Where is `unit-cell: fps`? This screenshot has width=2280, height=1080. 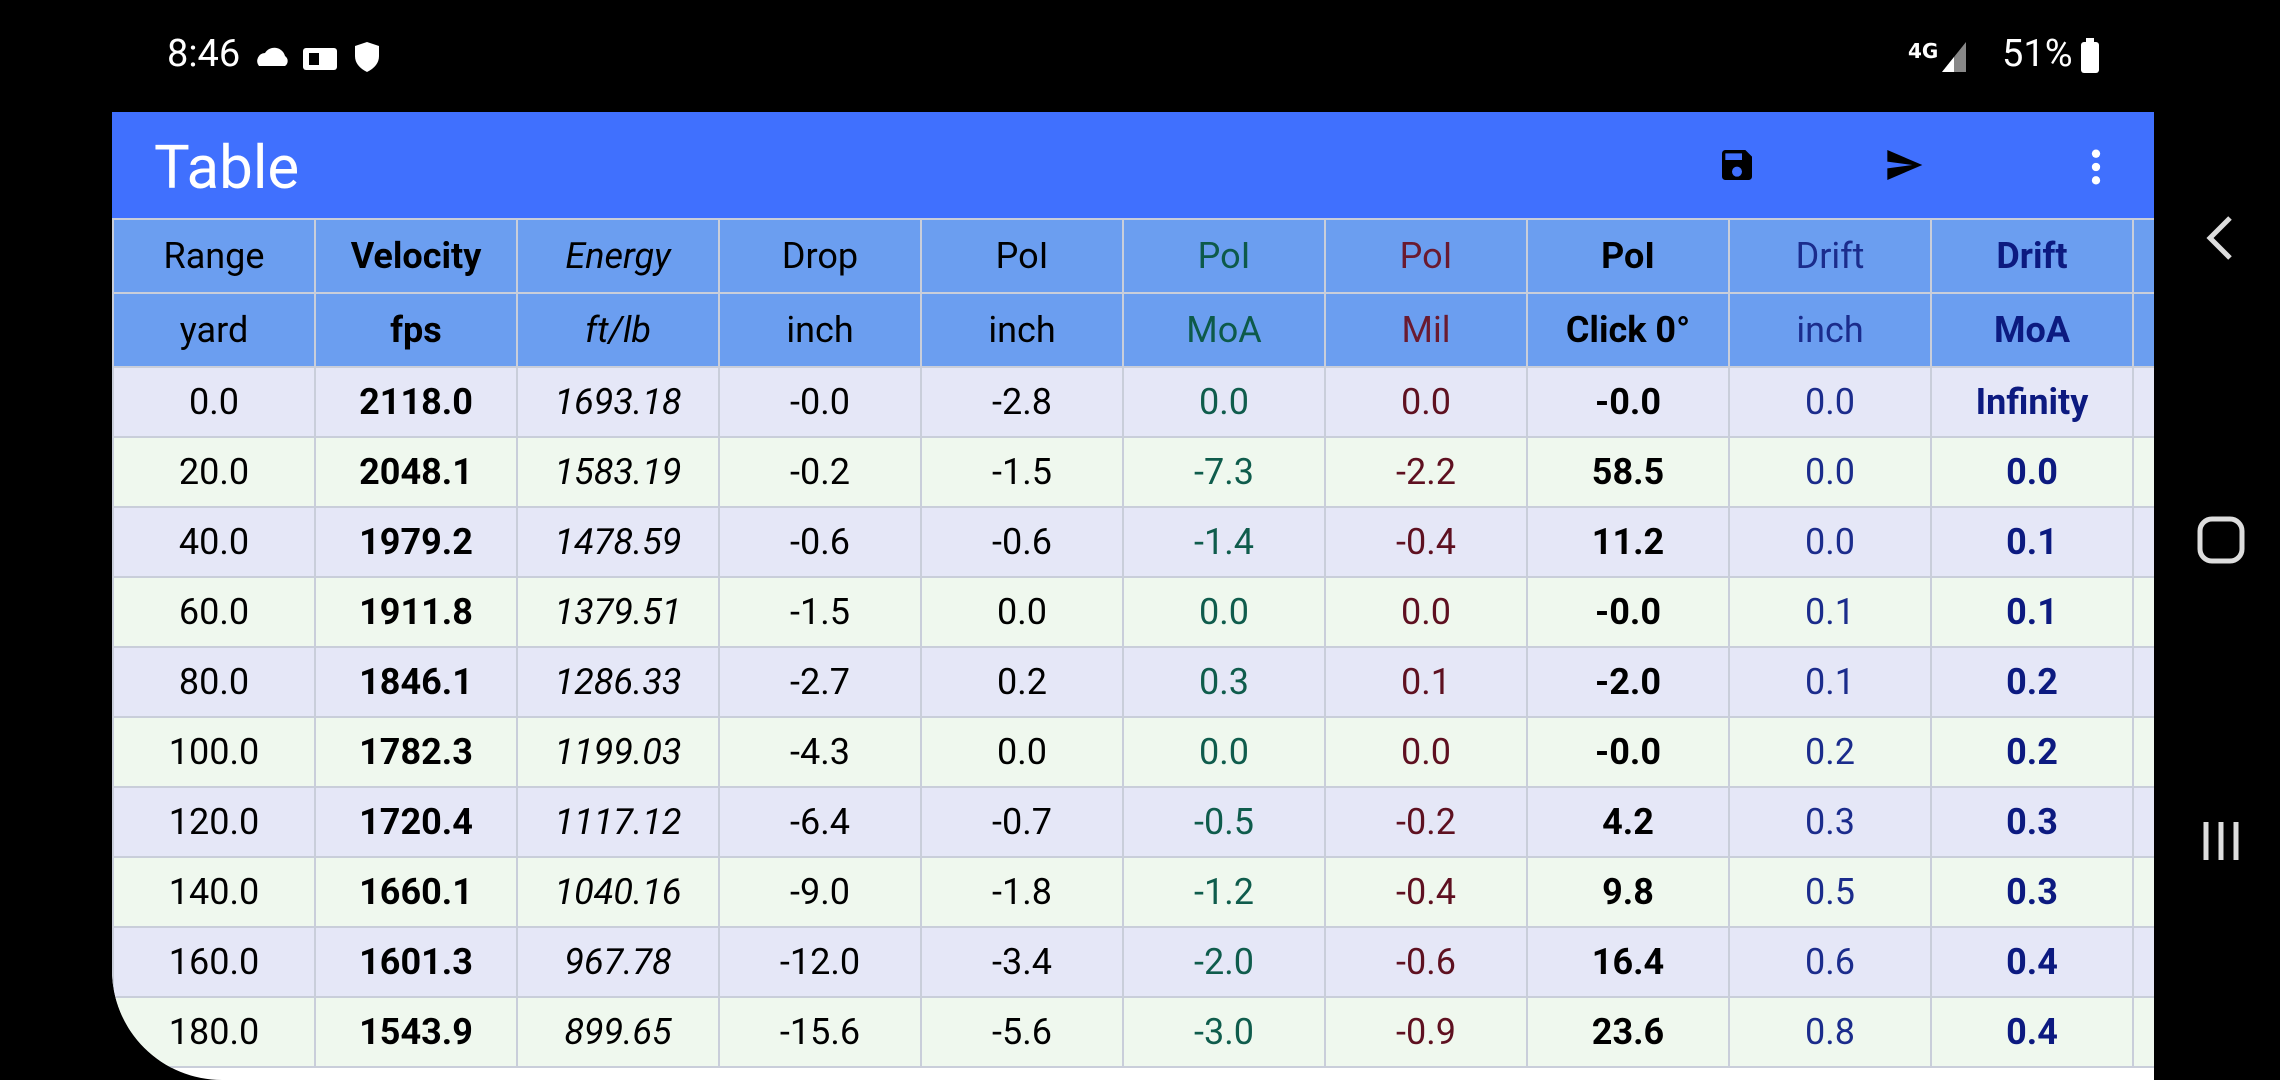 unit-cell: fps is located at coordinates (416, 330).